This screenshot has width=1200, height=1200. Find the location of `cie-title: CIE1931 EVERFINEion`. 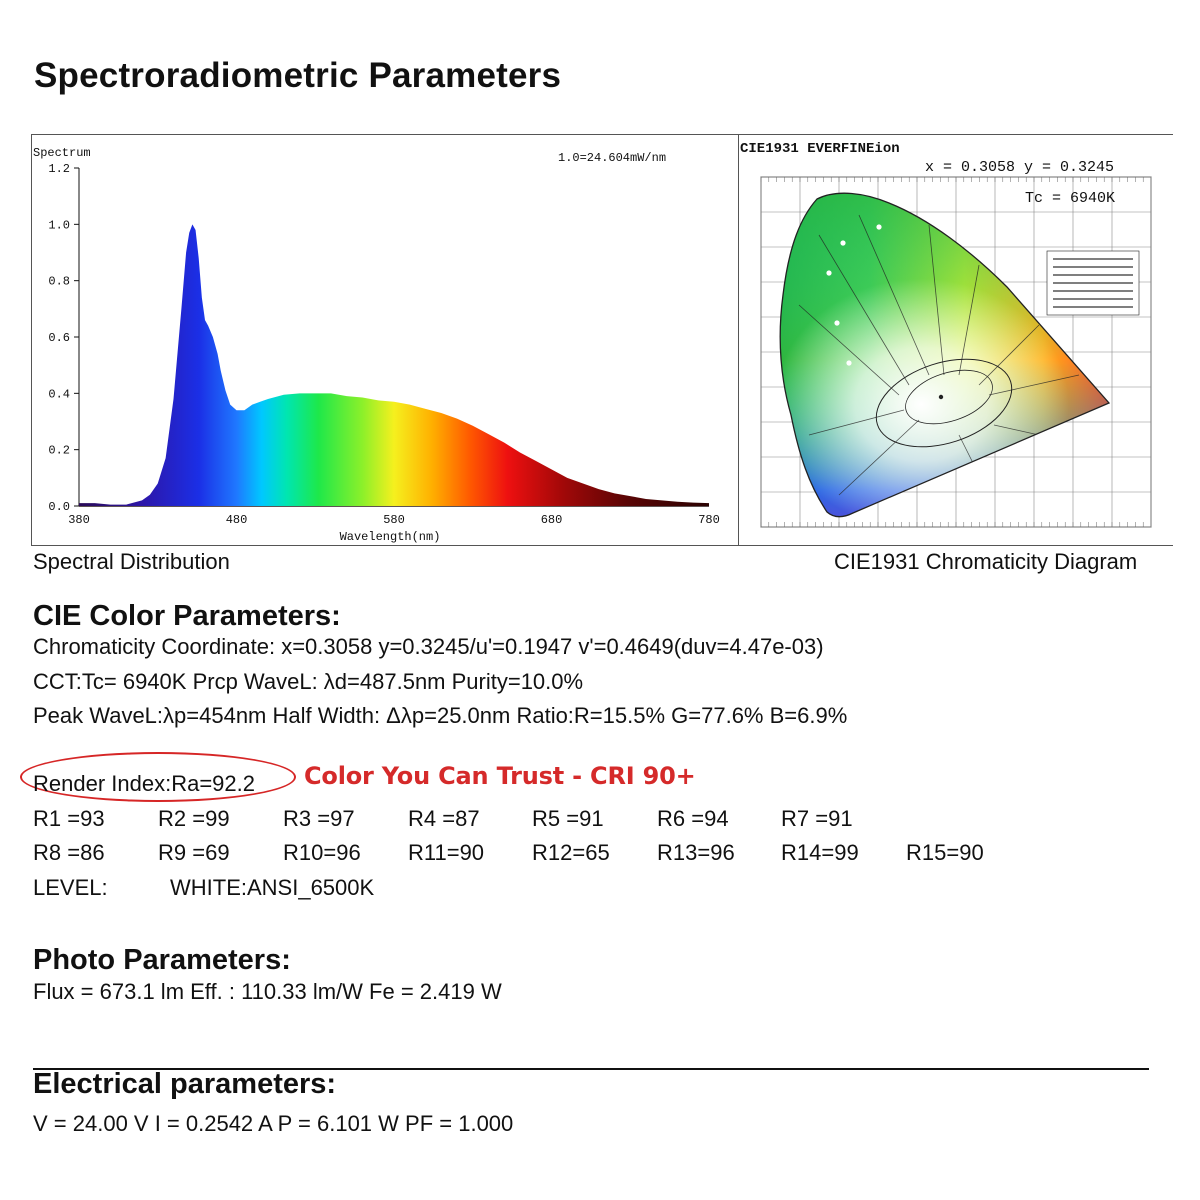

cie-title: CIE1931 EVERFINEion is located at coordinates (820, 149).